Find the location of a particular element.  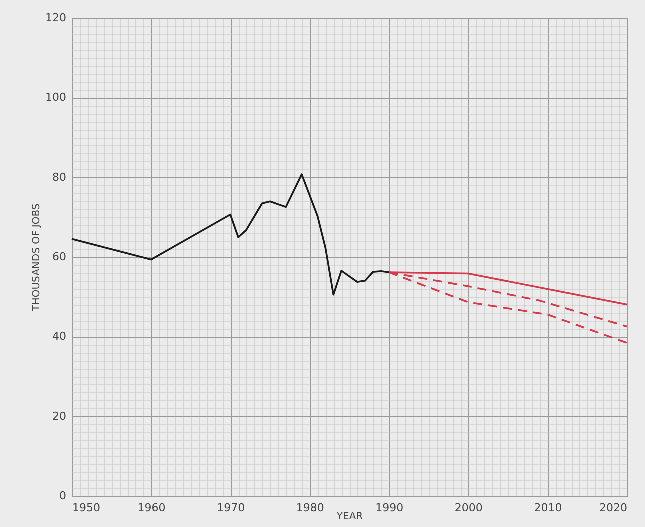

x-axis-title: YEAR is located at coordinates (350, 517).